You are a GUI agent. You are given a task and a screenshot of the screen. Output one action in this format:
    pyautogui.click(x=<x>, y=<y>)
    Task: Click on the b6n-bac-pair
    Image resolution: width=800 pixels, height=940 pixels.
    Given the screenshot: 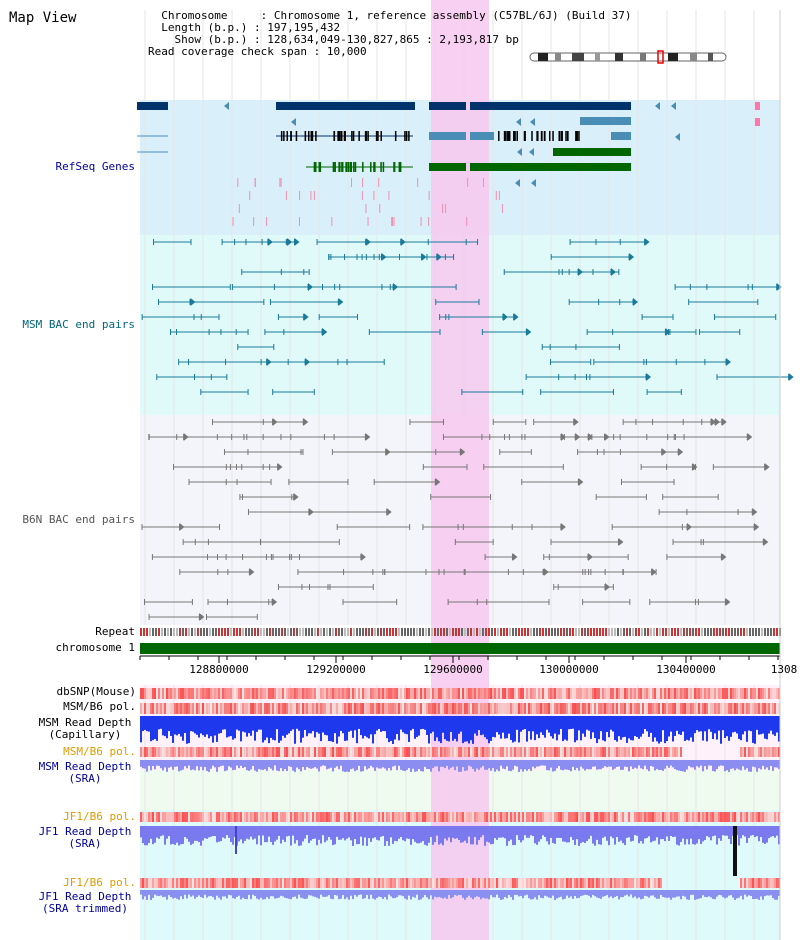 What is the action you would take?
    pyautogui.click(x=590, y=557)
    